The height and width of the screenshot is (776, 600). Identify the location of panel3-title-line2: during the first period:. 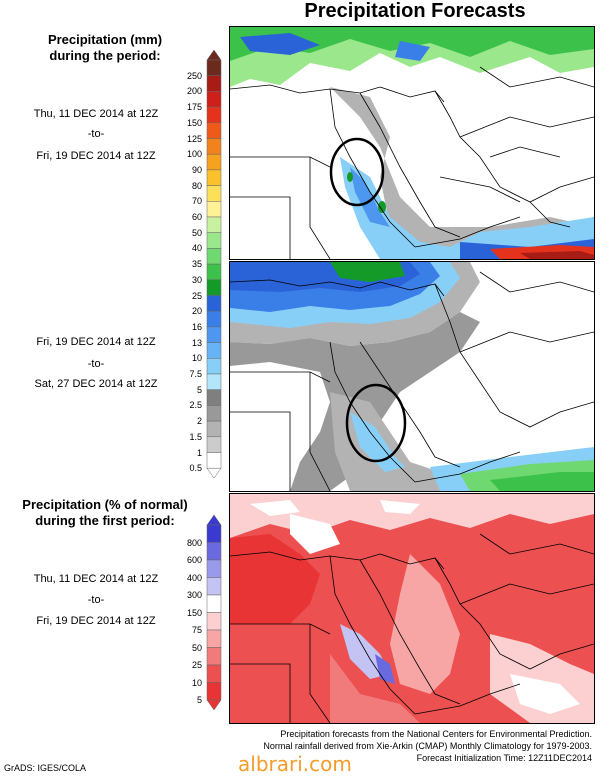
(105, 520).